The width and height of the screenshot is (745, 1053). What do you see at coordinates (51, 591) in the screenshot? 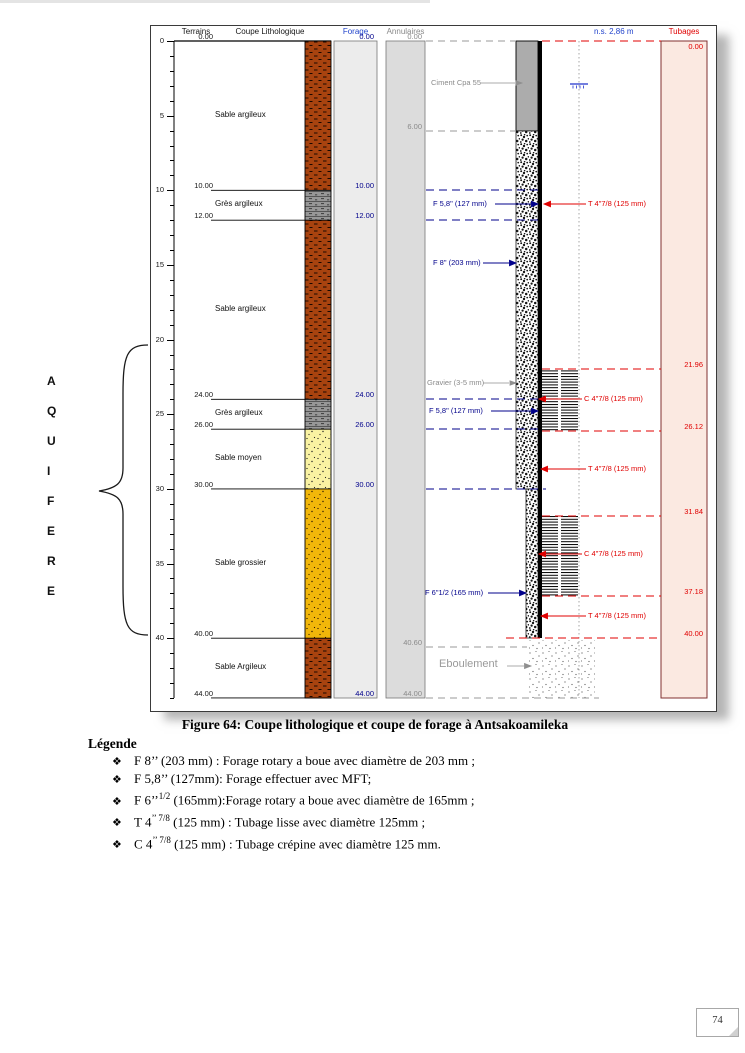
I see `aquifer-letter: E` at bounding box center [51, 591].